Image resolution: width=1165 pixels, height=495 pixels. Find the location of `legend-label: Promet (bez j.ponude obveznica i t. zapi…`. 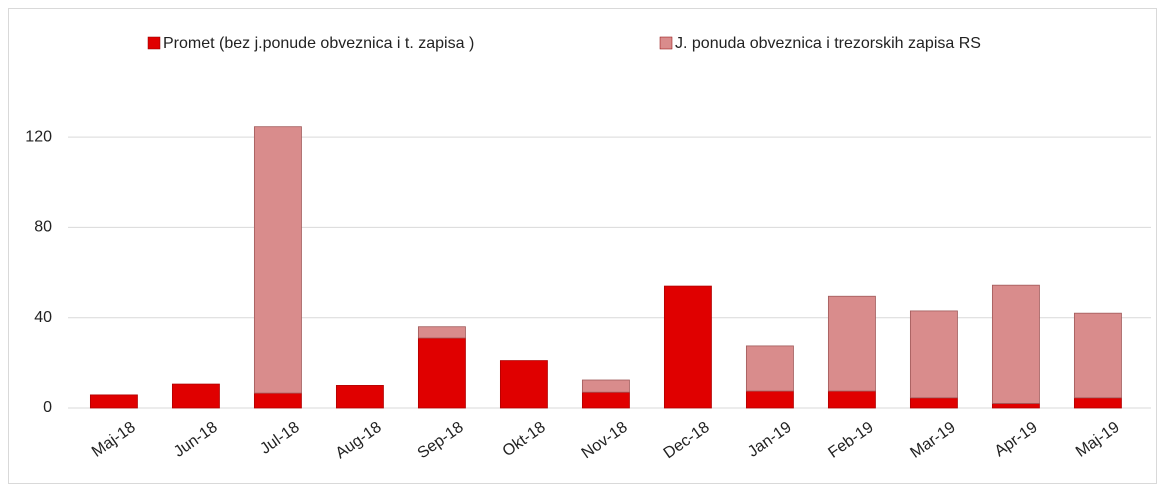

legend-label: Promet (bez j.ponude obveznica i t. zapi… is located at coordinates (318, 43).